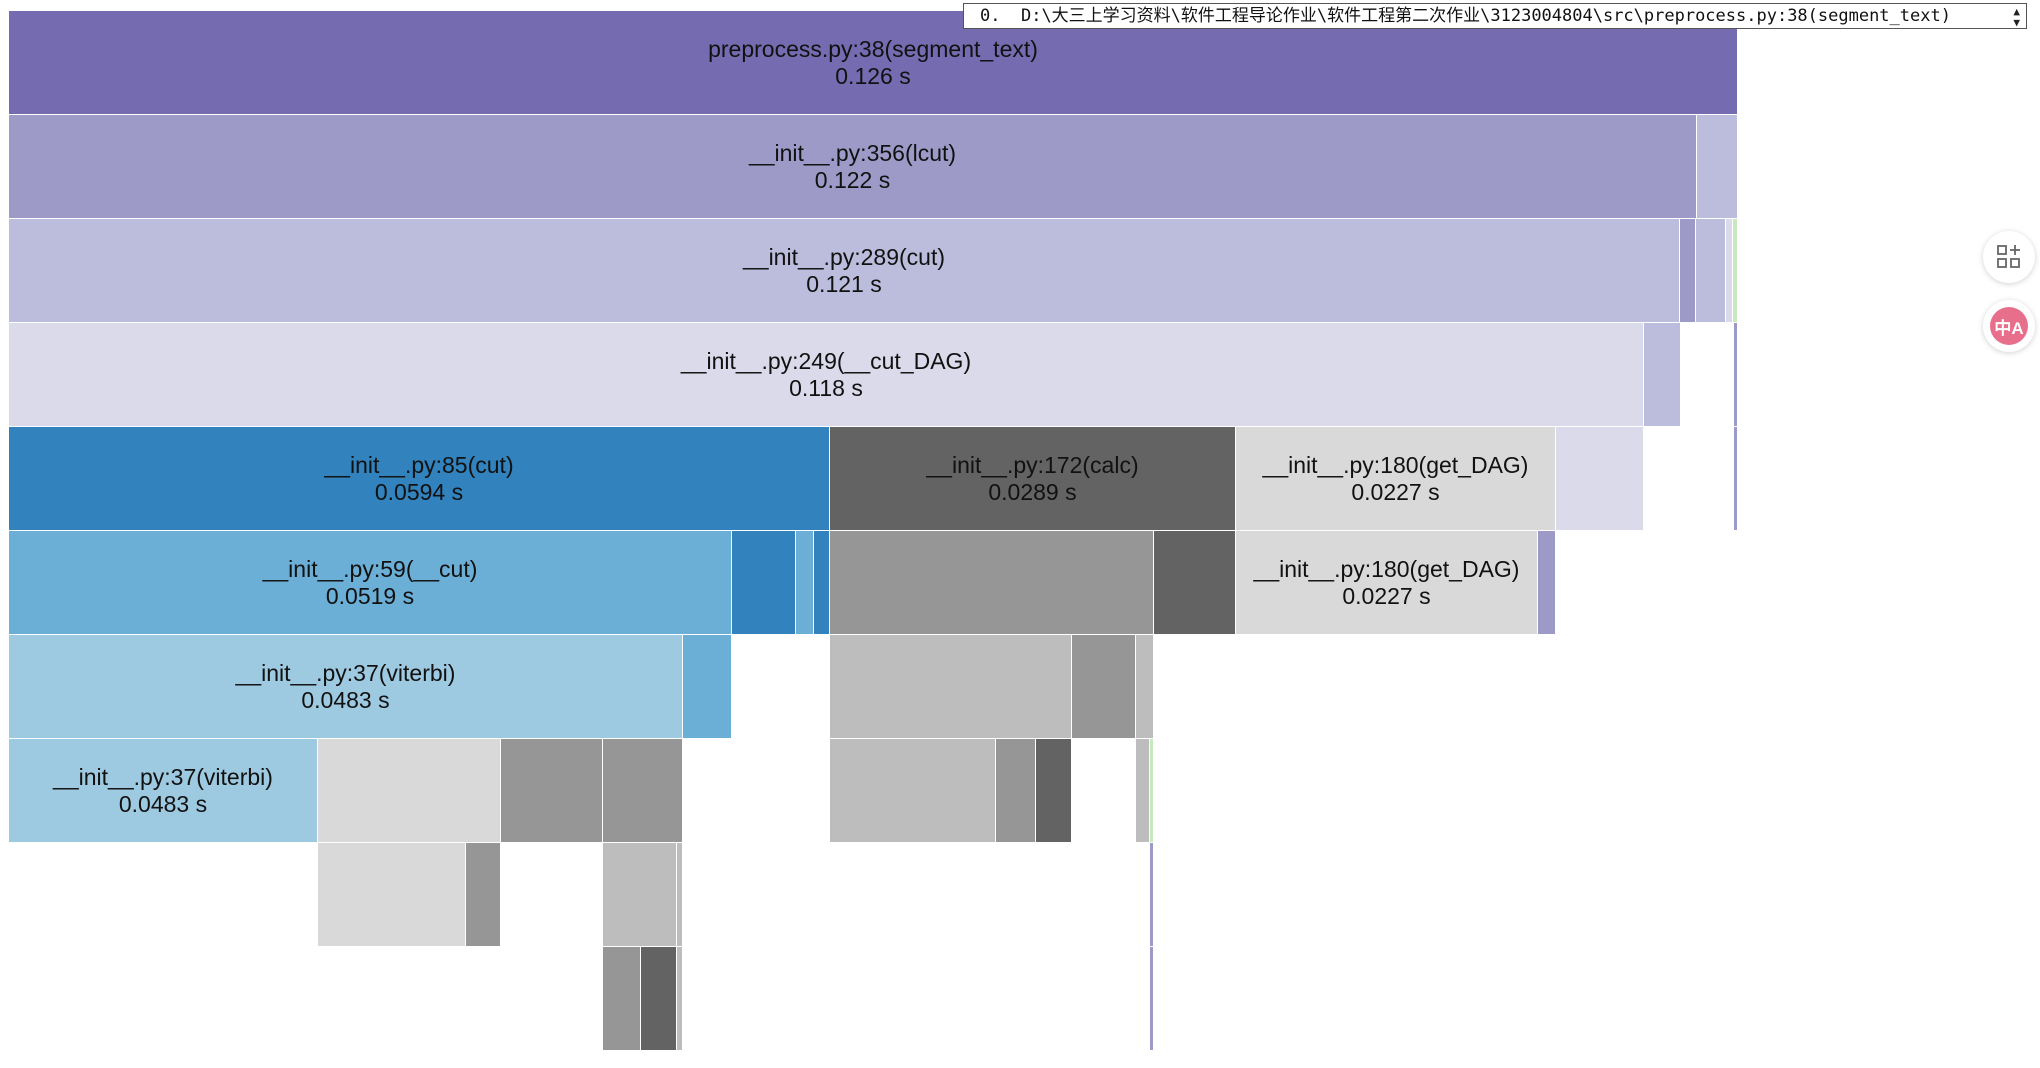 This screenshot has width=2040, height=1068. What do you see at coordinates (2016, 22) in the screenshot?
I see `spinner-down-icon: ▼` at bounding box center [2016, 22].